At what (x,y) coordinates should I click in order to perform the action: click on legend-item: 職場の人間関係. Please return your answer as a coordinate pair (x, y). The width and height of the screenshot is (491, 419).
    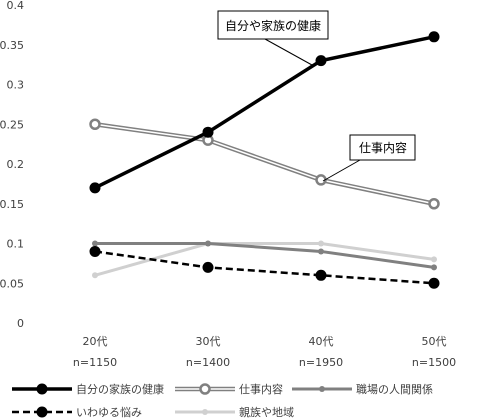
    Looking at the image, I should click on (362, 389).